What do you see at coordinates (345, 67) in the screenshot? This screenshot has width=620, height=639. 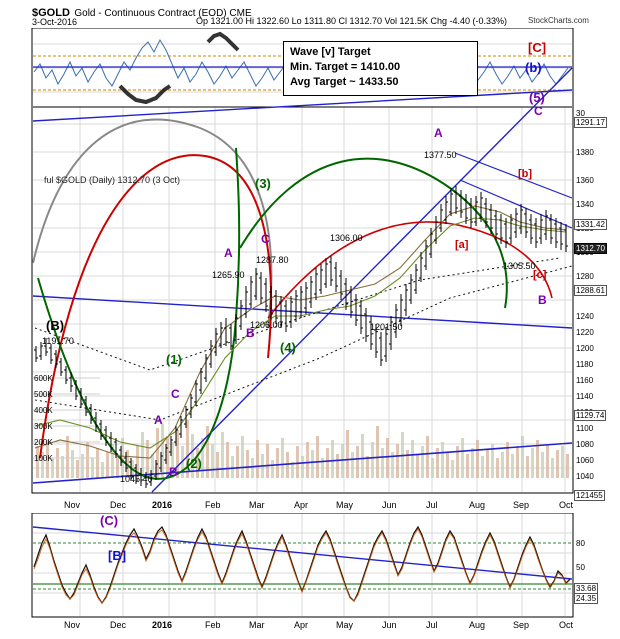 I see `annotation-line-2: Min. Target = 1410.00` at bounding box center [345, 67].